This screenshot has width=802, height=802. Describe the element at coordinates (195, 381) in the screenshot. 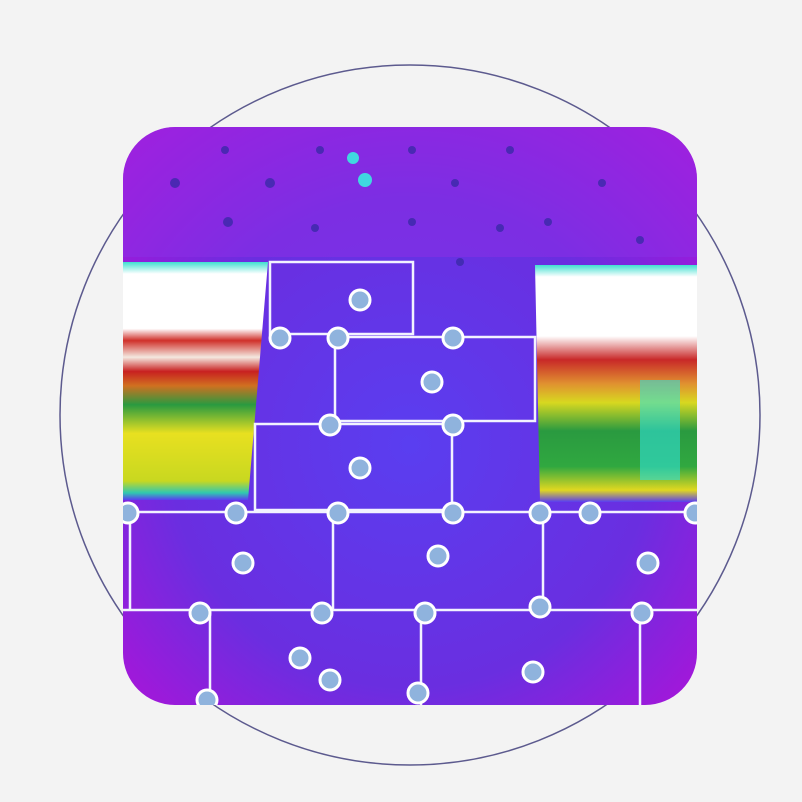

I see `hot-region-left` at that location.